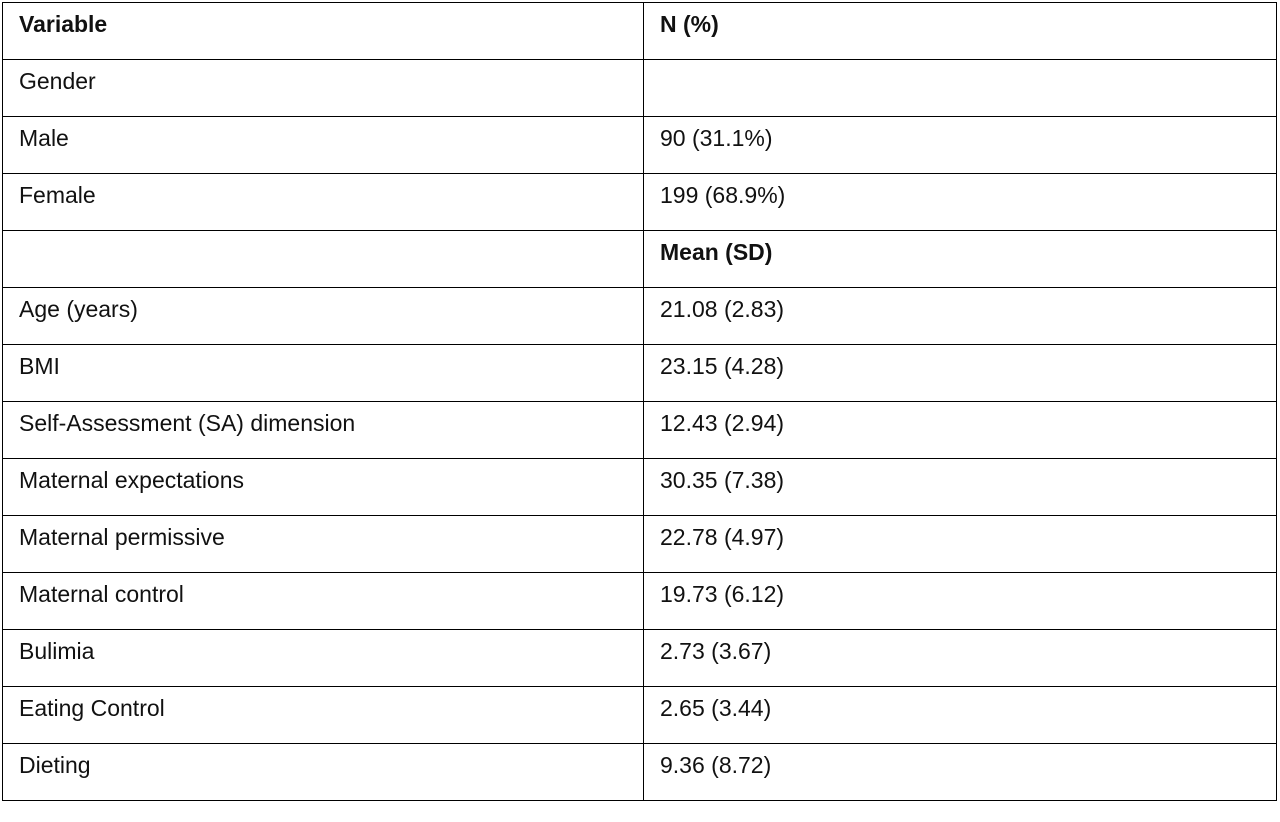 This screenshot has width=1280, height=822. What do you see at coordinates (960, 31) in the screenshot?
I see `header-cell: N (%)` at bounding box center [960, 31].